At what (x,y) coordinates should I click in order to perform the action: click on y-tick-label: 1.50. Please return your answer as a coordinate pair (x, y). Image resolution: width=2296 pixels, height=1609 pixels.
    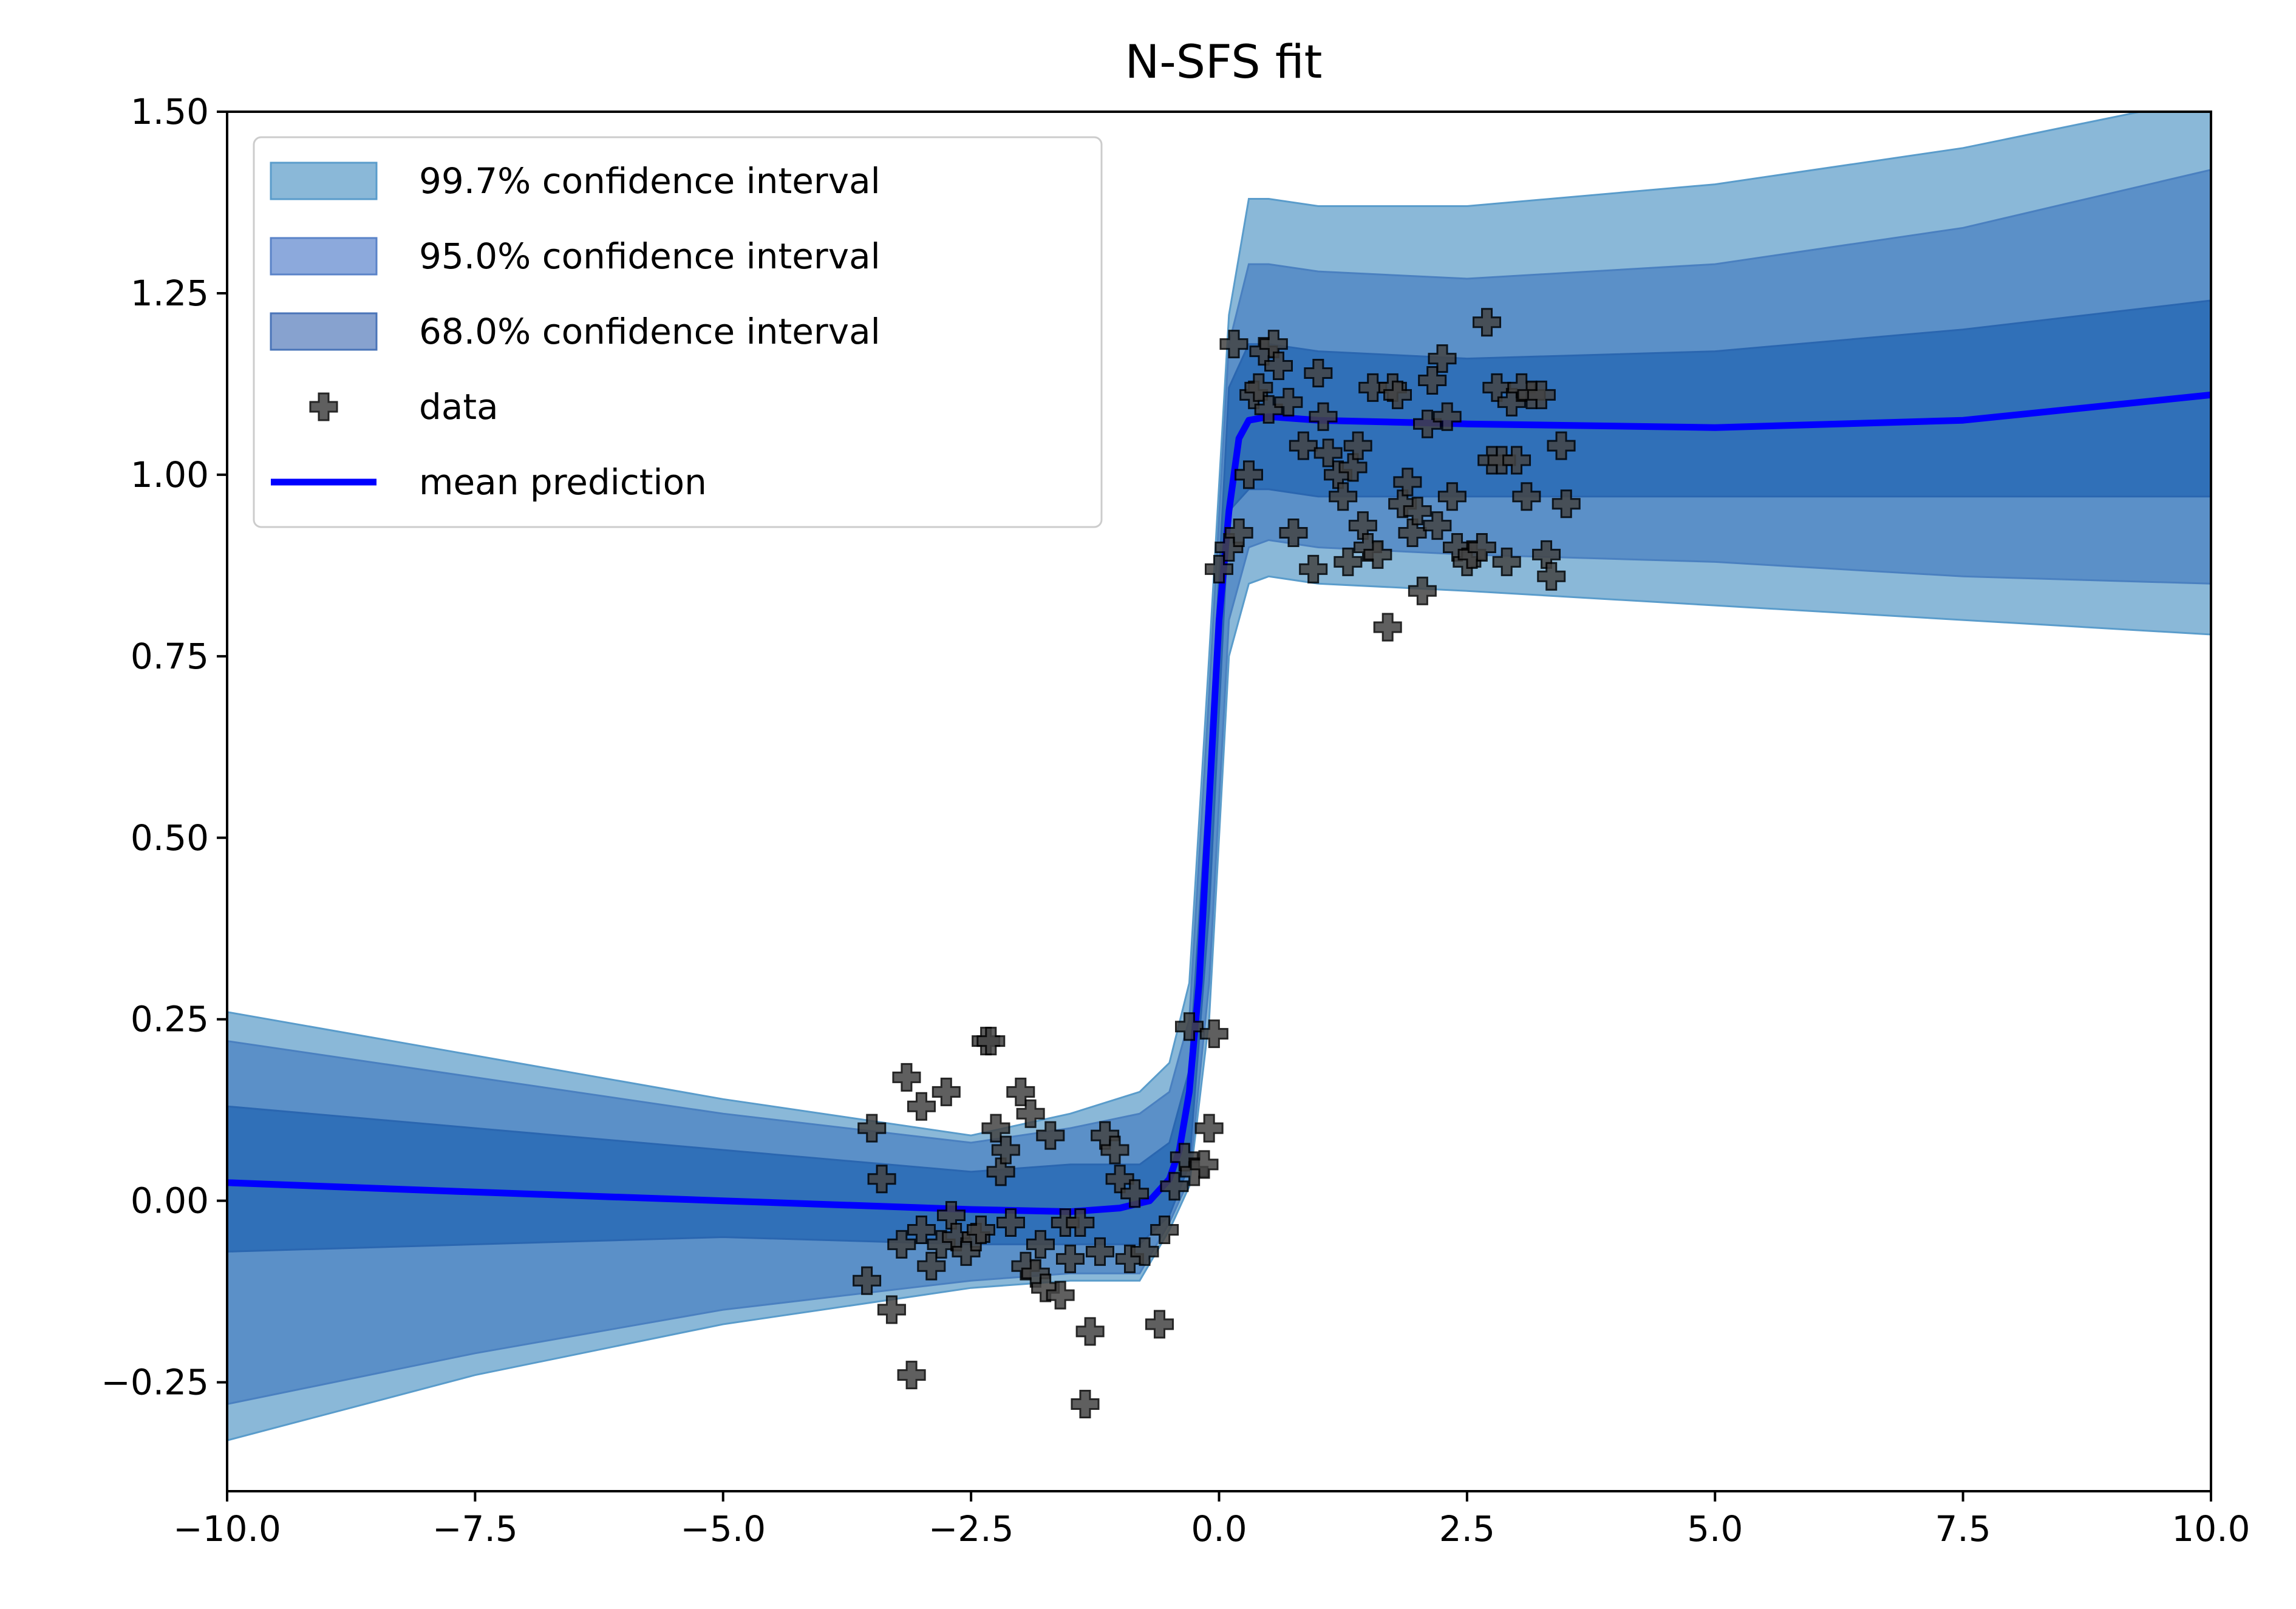
    Looking at the image, I should click on (170, 112).